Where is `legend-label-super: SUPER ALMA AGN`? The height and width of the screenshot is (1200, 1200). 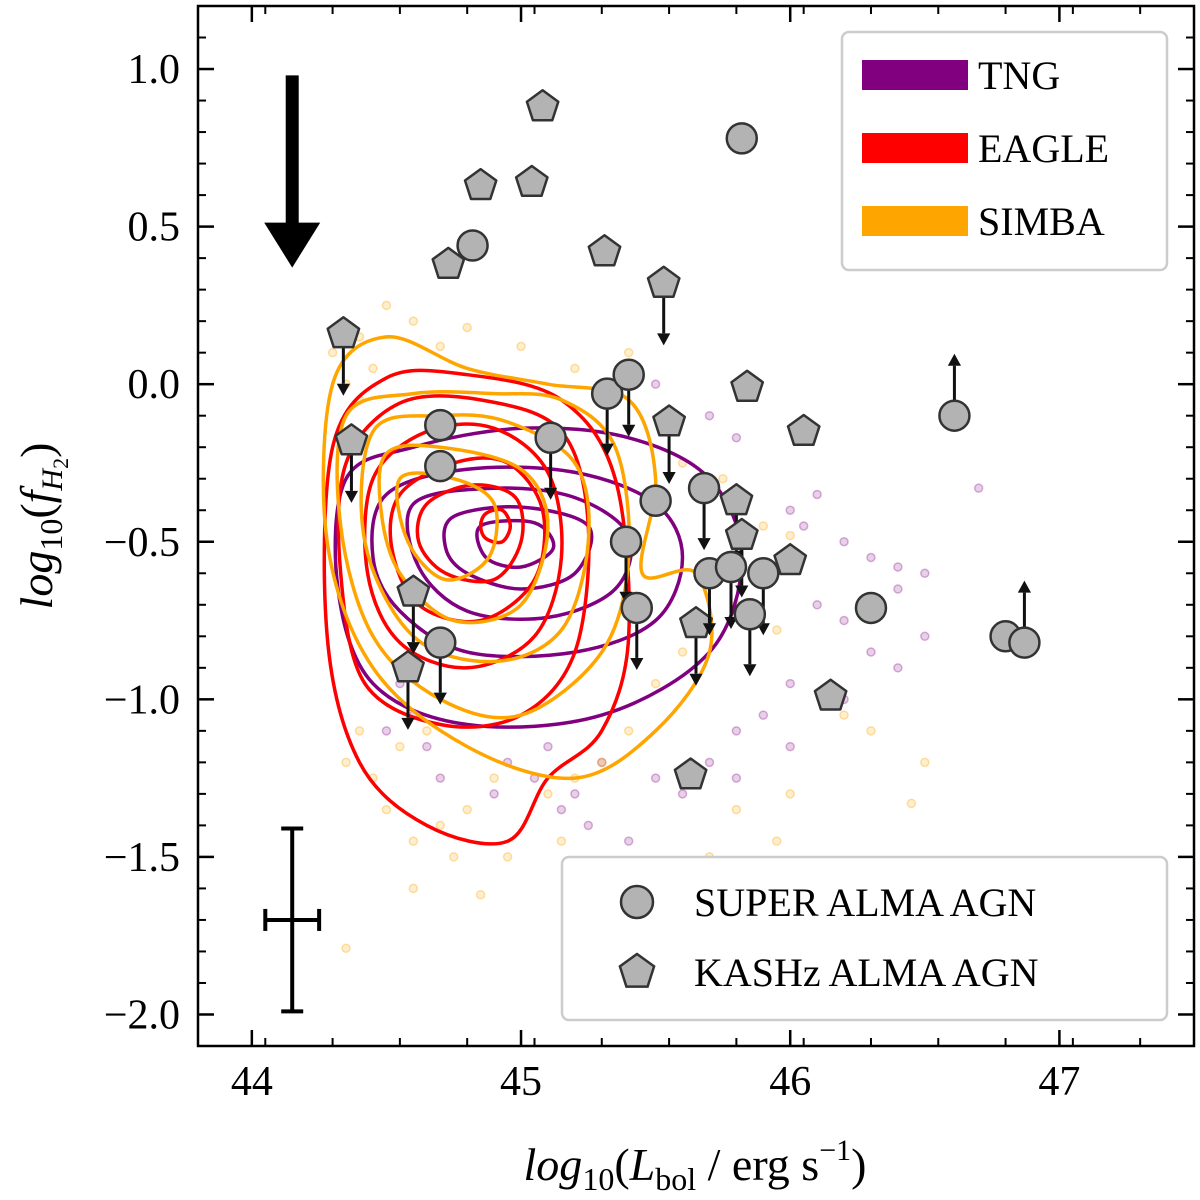
legend-label-super: SUPER ALMA AGN is located at coordinates (865, 902).